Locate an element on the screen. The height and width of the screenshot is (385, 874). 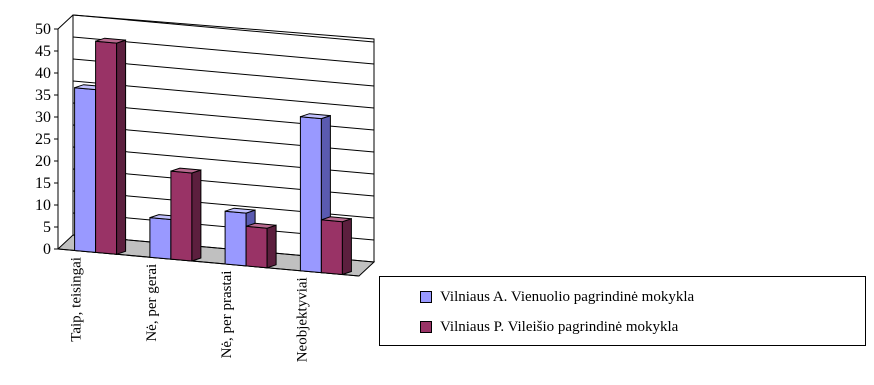
legend-label-series-1: Vilniaus A. Vienuolio pagrindinė mokykla is located at coordinates (567, 296).